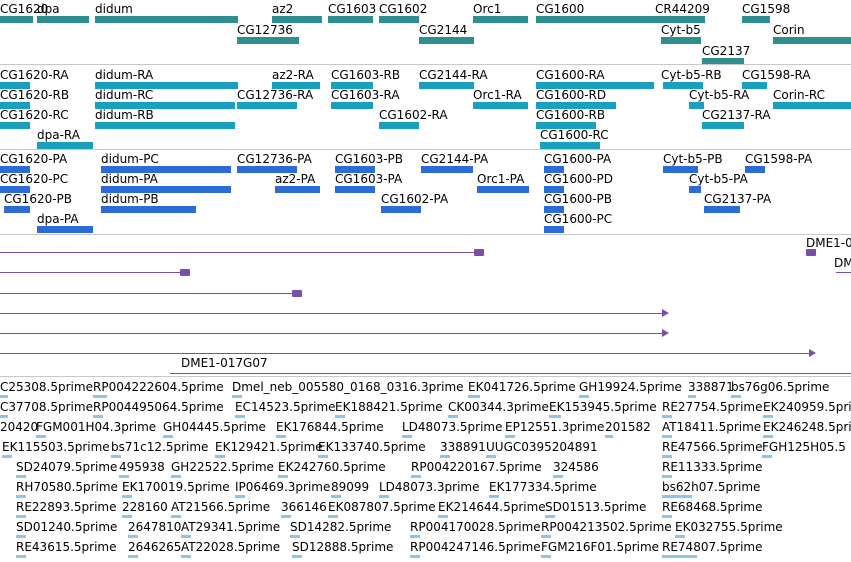  What do you see at coordinates (46, 407) in the screenshot?
I see `est-label: C37708.5prime` at bounding box center [46, 407].